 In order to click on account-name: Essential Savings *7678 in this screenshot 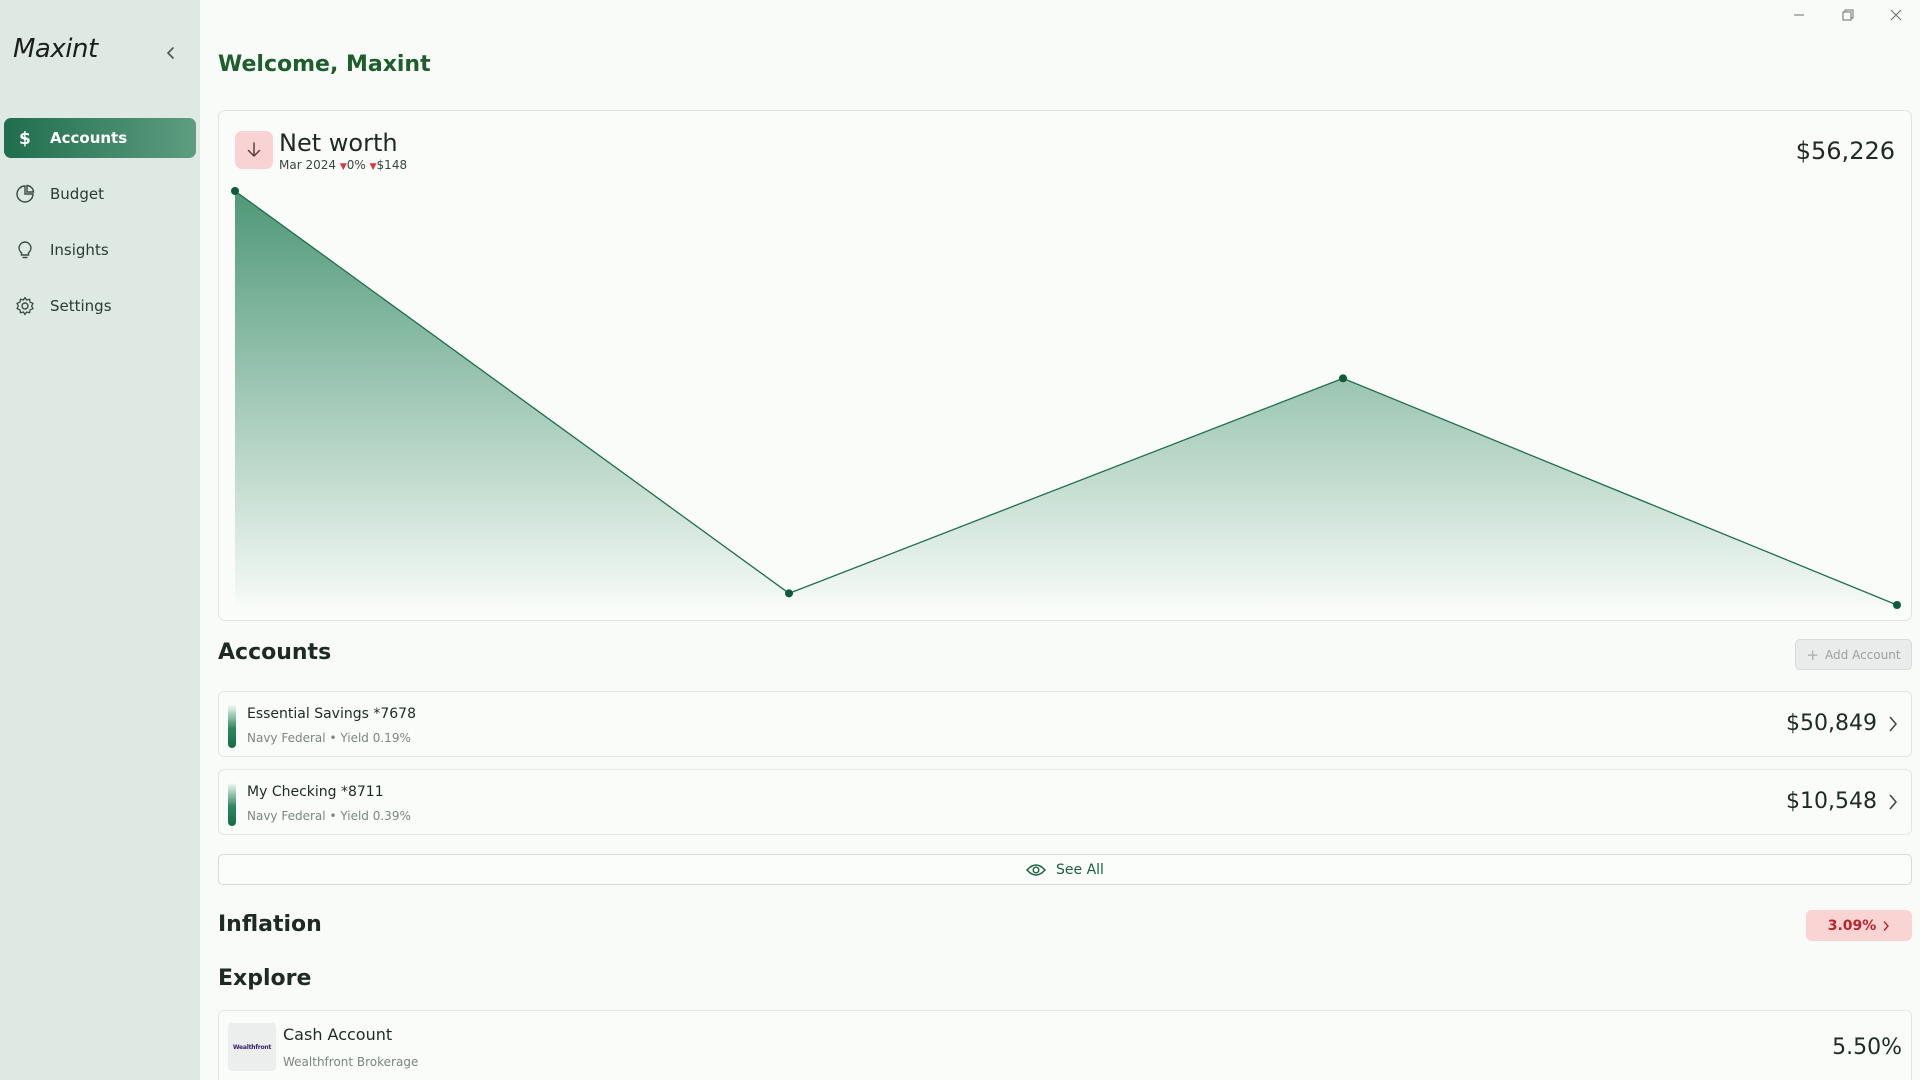, I will do `click(331, 714)`.